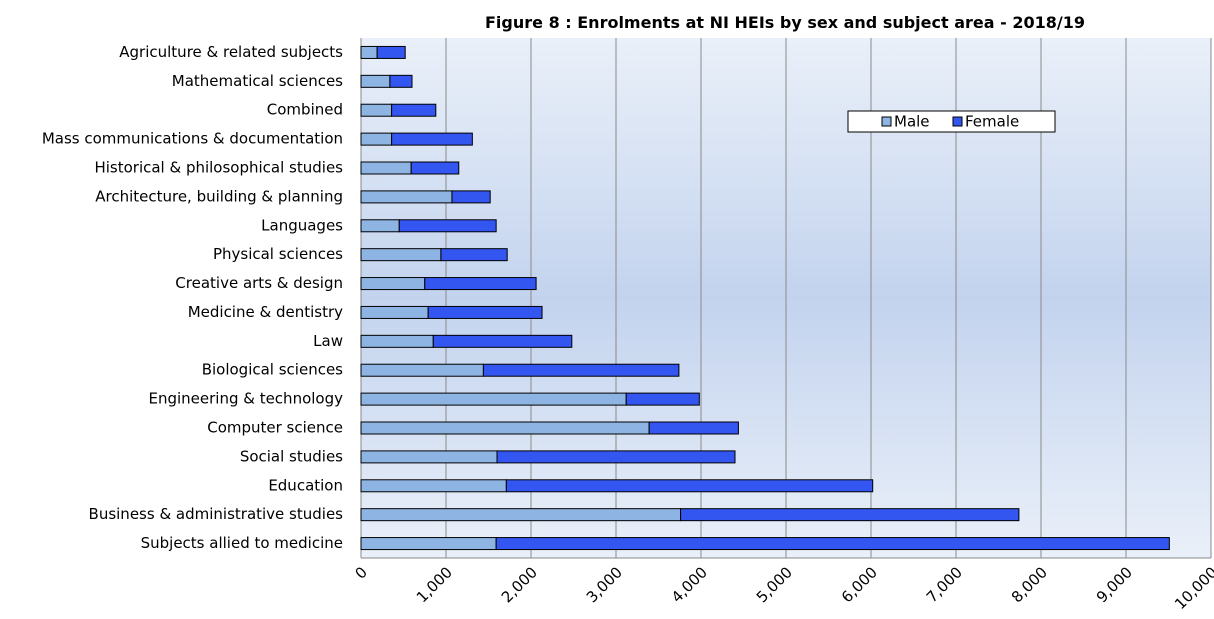  What do you see at coordinates (245, 399) in the screenshot?
I see `y-tick-label: Engineering & technology` at bounding box center [245, 399].